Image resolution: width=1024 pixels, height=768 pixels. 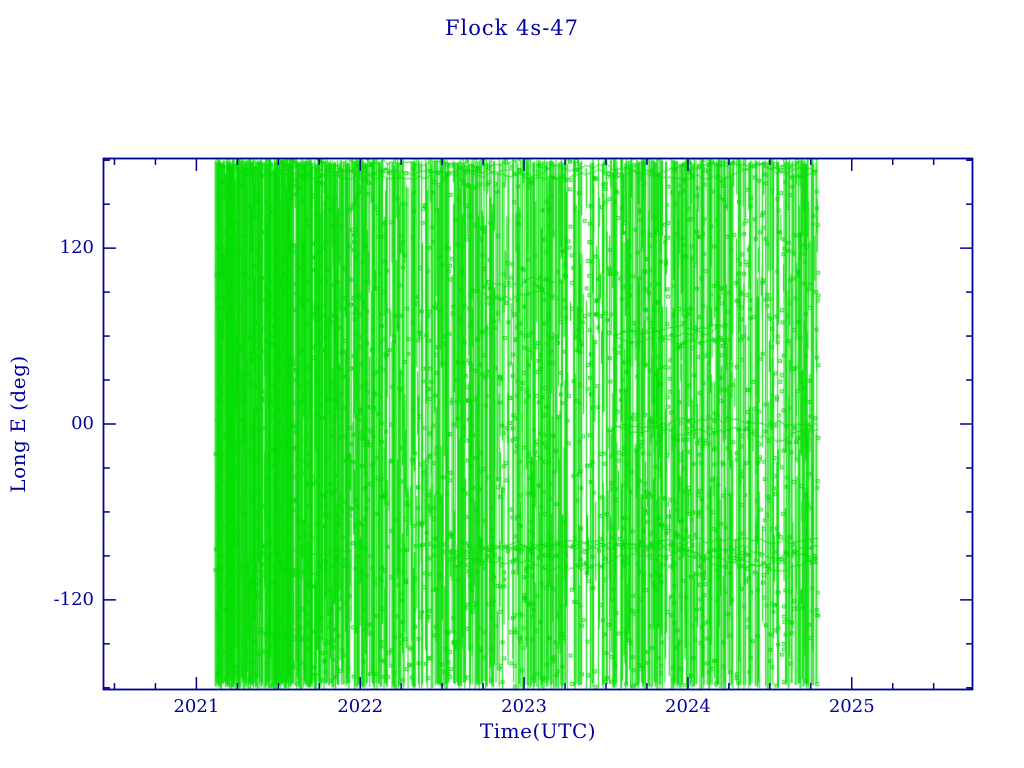 I want to click on x-tick-label: 2022, so click(x=360, y=706).